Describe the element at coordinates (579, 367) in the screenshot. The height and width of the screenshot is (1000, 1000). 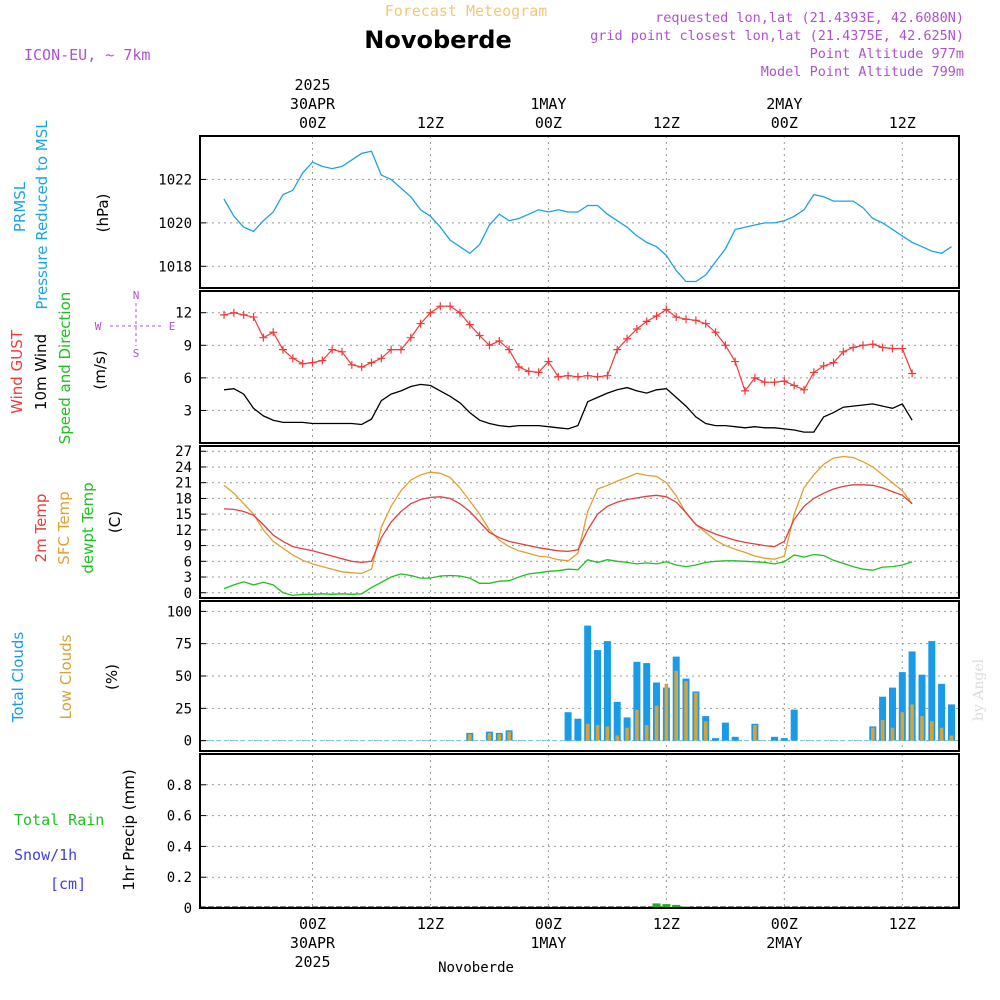
I see `panel-frame-wind` at that location.